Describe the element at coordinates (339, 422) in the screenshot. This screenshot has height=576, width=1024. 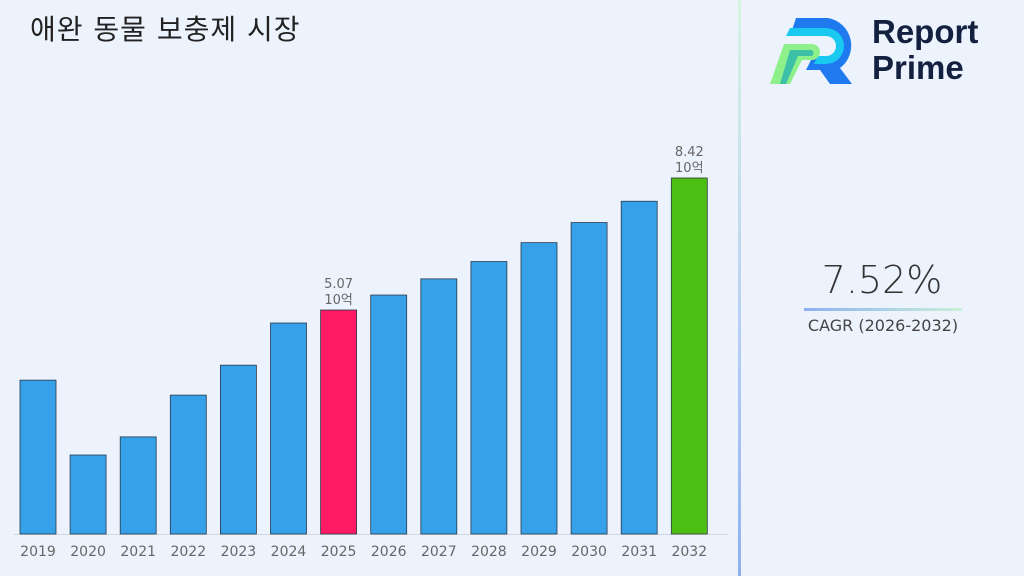
I see `bar-2025` at that location.